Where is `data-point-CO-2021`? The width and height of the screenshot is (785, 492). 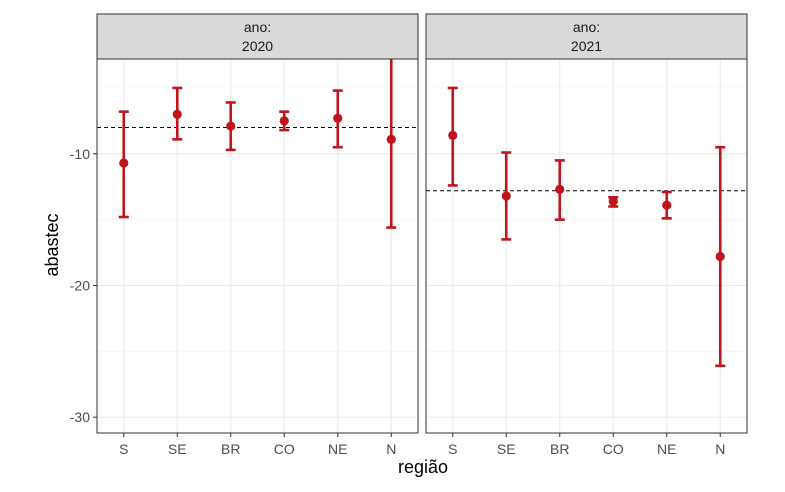
data-point-CO-2021 is located at coordinates (613, 201).